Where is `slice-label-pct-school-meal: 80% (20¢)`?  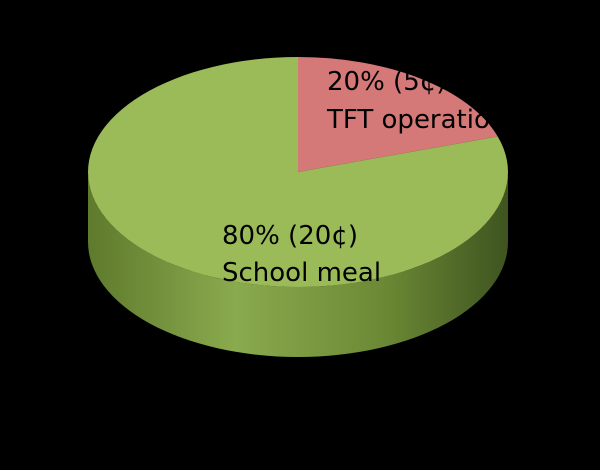
slice-label-pct-school-meal: 80% (20¢) is located at coordinates (290, 236).